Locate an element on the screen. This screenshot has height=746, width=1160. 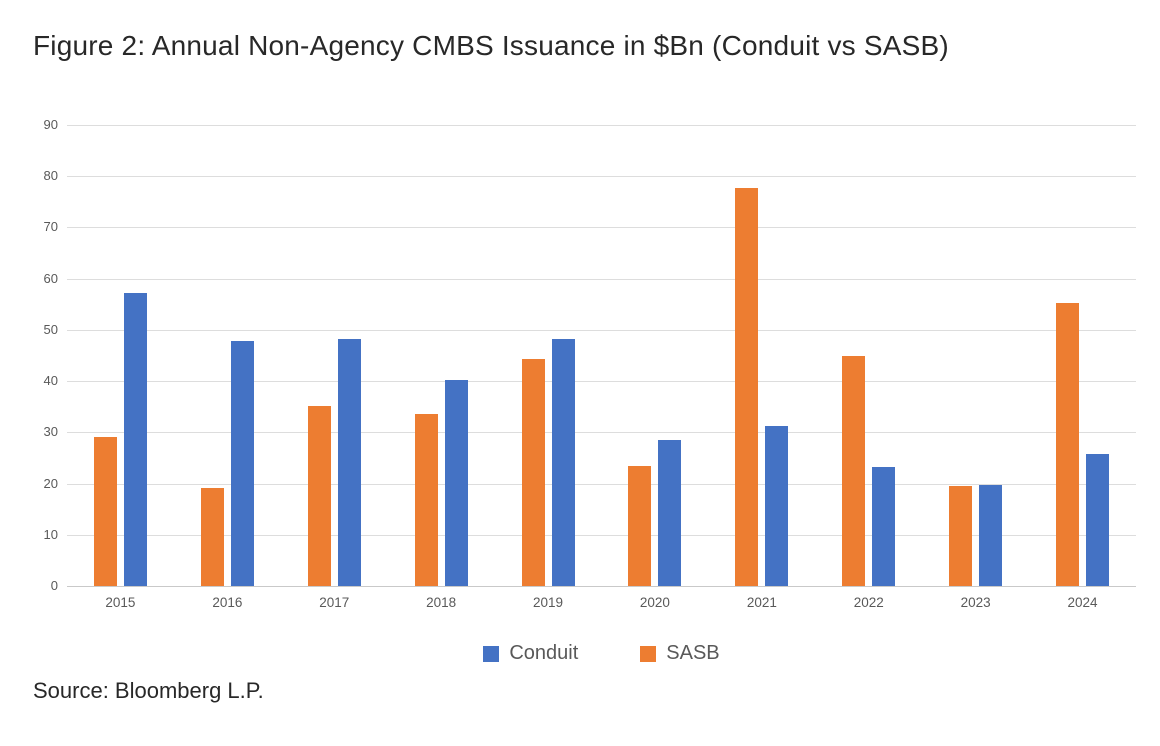
legend: Conduit SASB is located at coordinates (601, 653).